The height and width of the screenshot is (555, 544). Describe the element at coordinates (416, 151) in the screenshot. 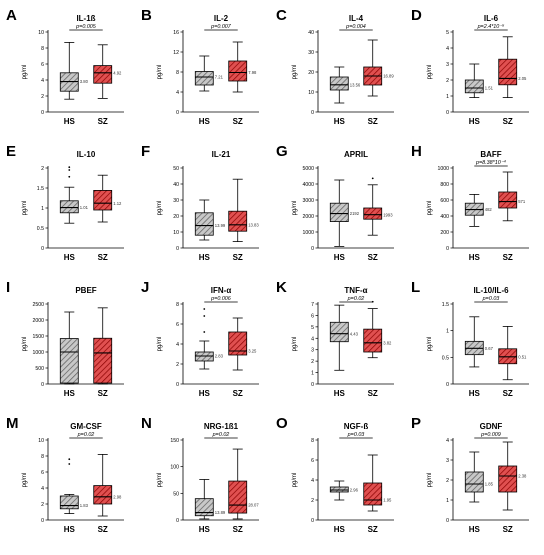

I see `panel-letter: H` at that location.